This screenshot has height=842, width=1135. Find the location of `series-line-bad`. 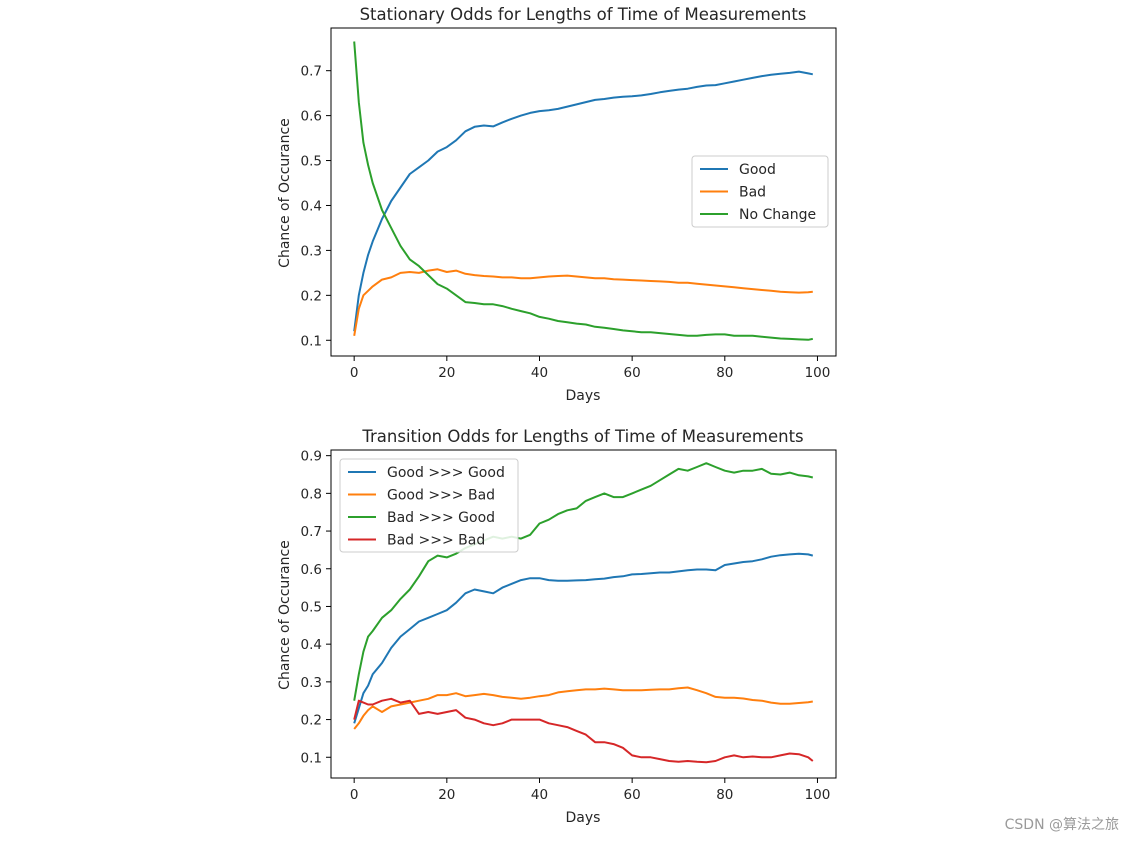

series-line-bad is located at coordinates (583, 302).